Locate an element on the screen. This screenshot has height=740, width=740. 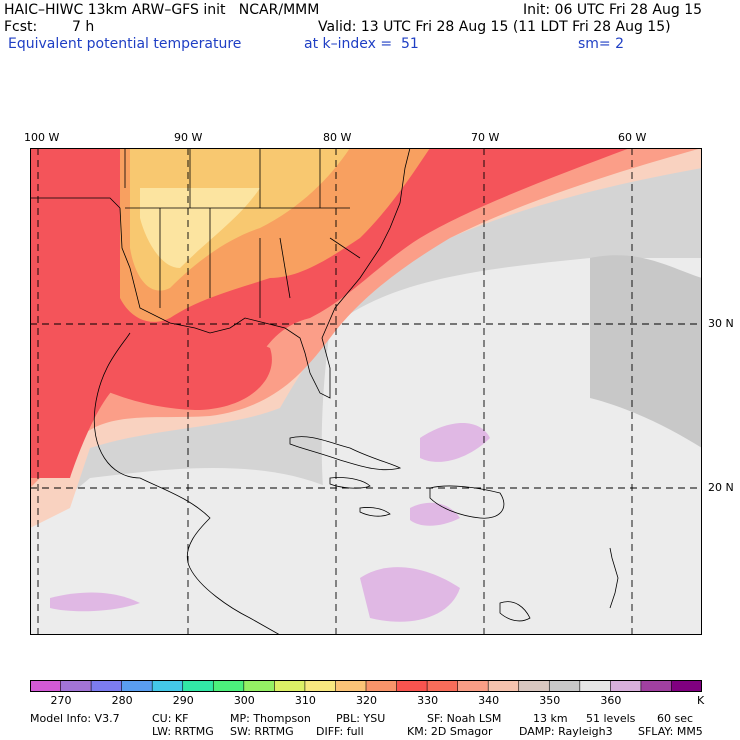
colorbar is located at coordinates (366, 686).